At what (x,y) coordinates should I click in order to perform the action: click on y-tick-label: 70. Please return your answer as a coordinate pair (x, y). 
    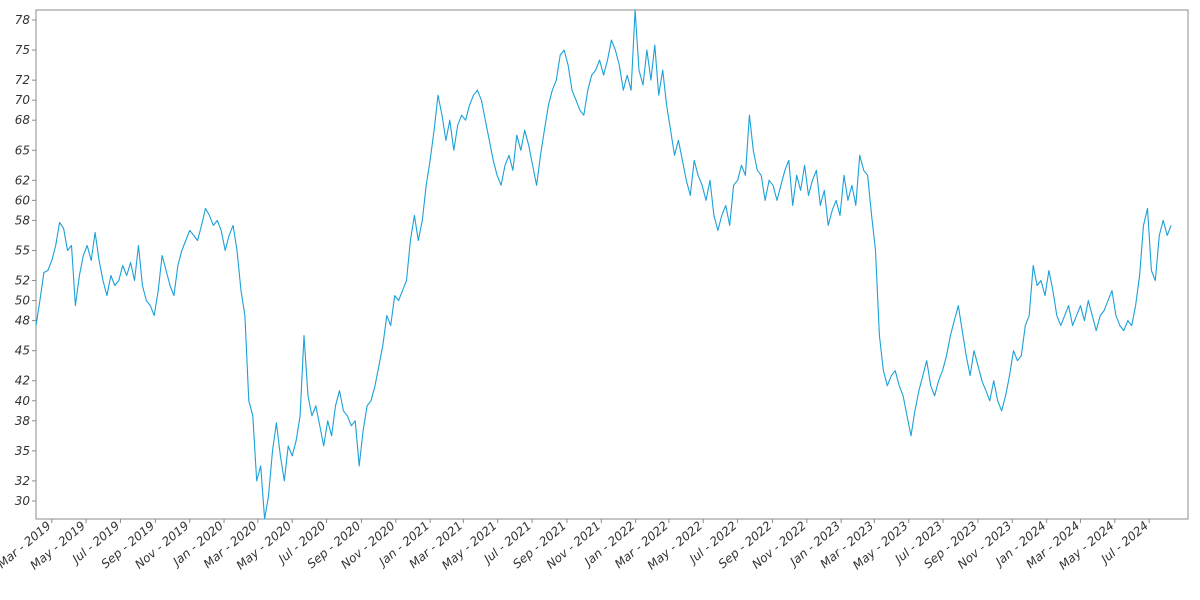
    Looking at the image, I should click on (23, 100).